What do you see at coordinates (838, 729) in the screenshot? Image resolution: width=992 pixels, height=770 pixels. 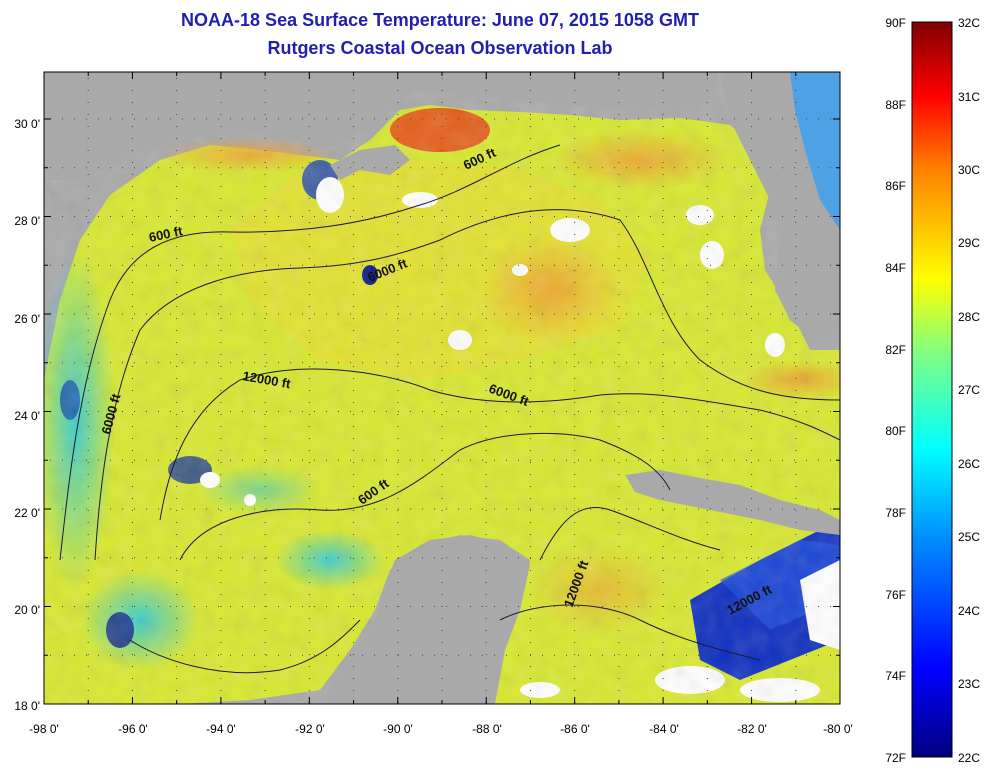 I see `lon-label: -80 0'` at bounding box center [838, 729].